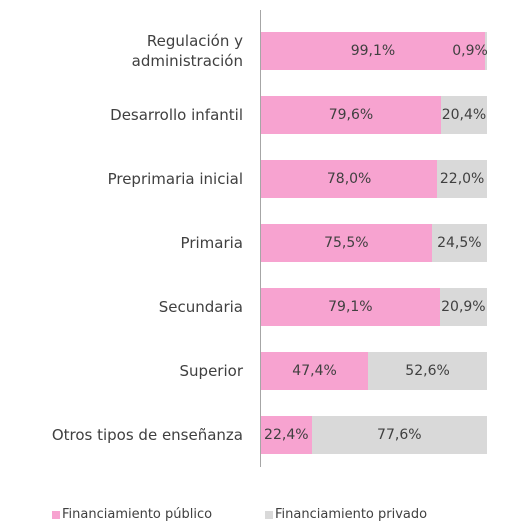 The image size is (510, 524). I want to click on value-label: 78,0%, so click(349, 179).